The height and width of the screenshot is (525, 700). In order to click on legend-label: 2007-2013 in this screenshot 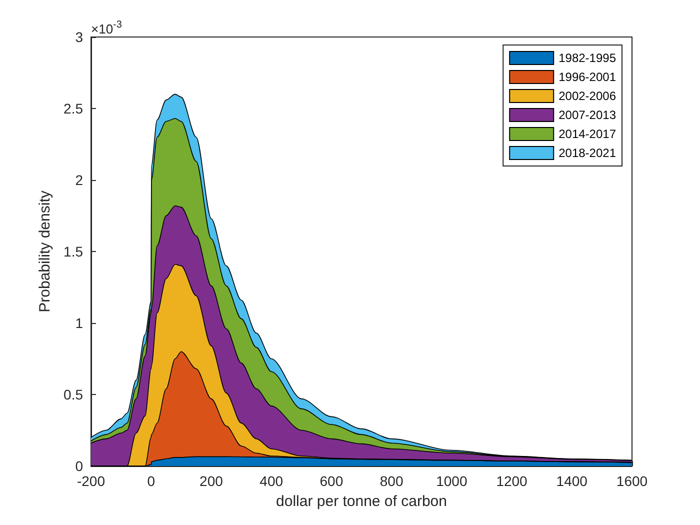, I will do `click(587, 115)`.